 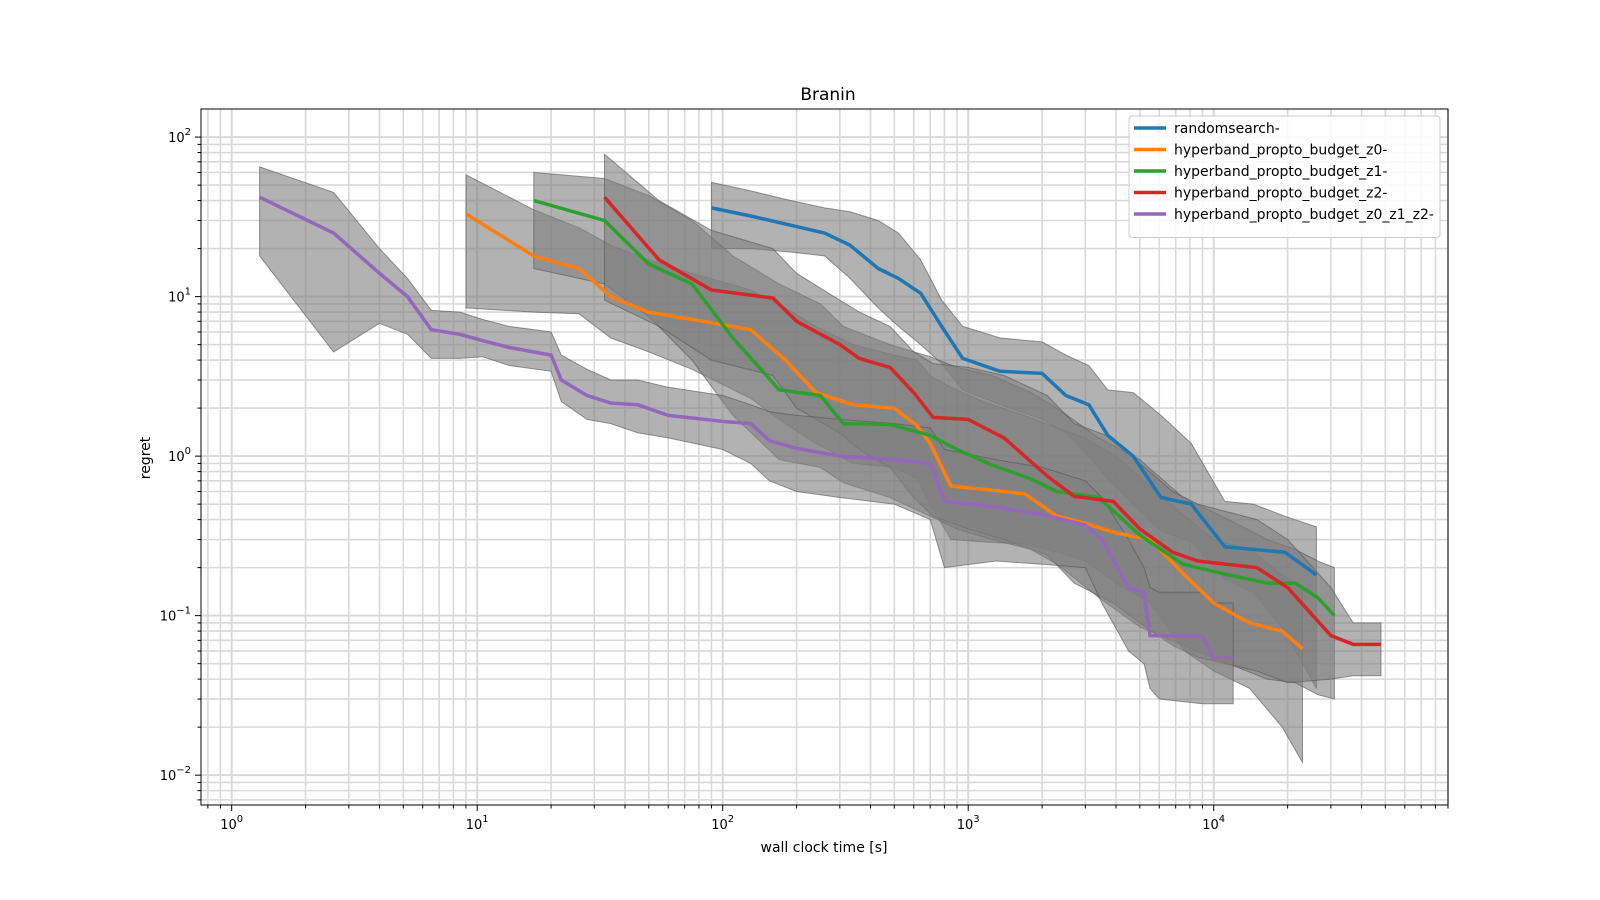 What do you see at coordinates (1304, 215) in the screenshot?
I see `legend-label-5: hyperband_propto_budget_z0_z1_z2-` at bounding box center [1304, 215].